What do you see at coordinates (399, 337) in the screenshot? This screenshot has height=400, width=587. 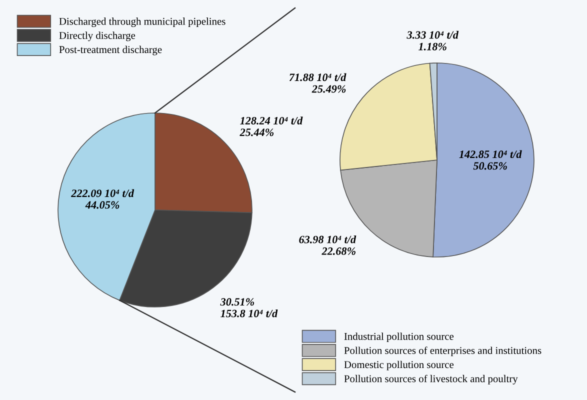 I see `legend-label: Industrial pollution source` at bounding box center [399, 337].